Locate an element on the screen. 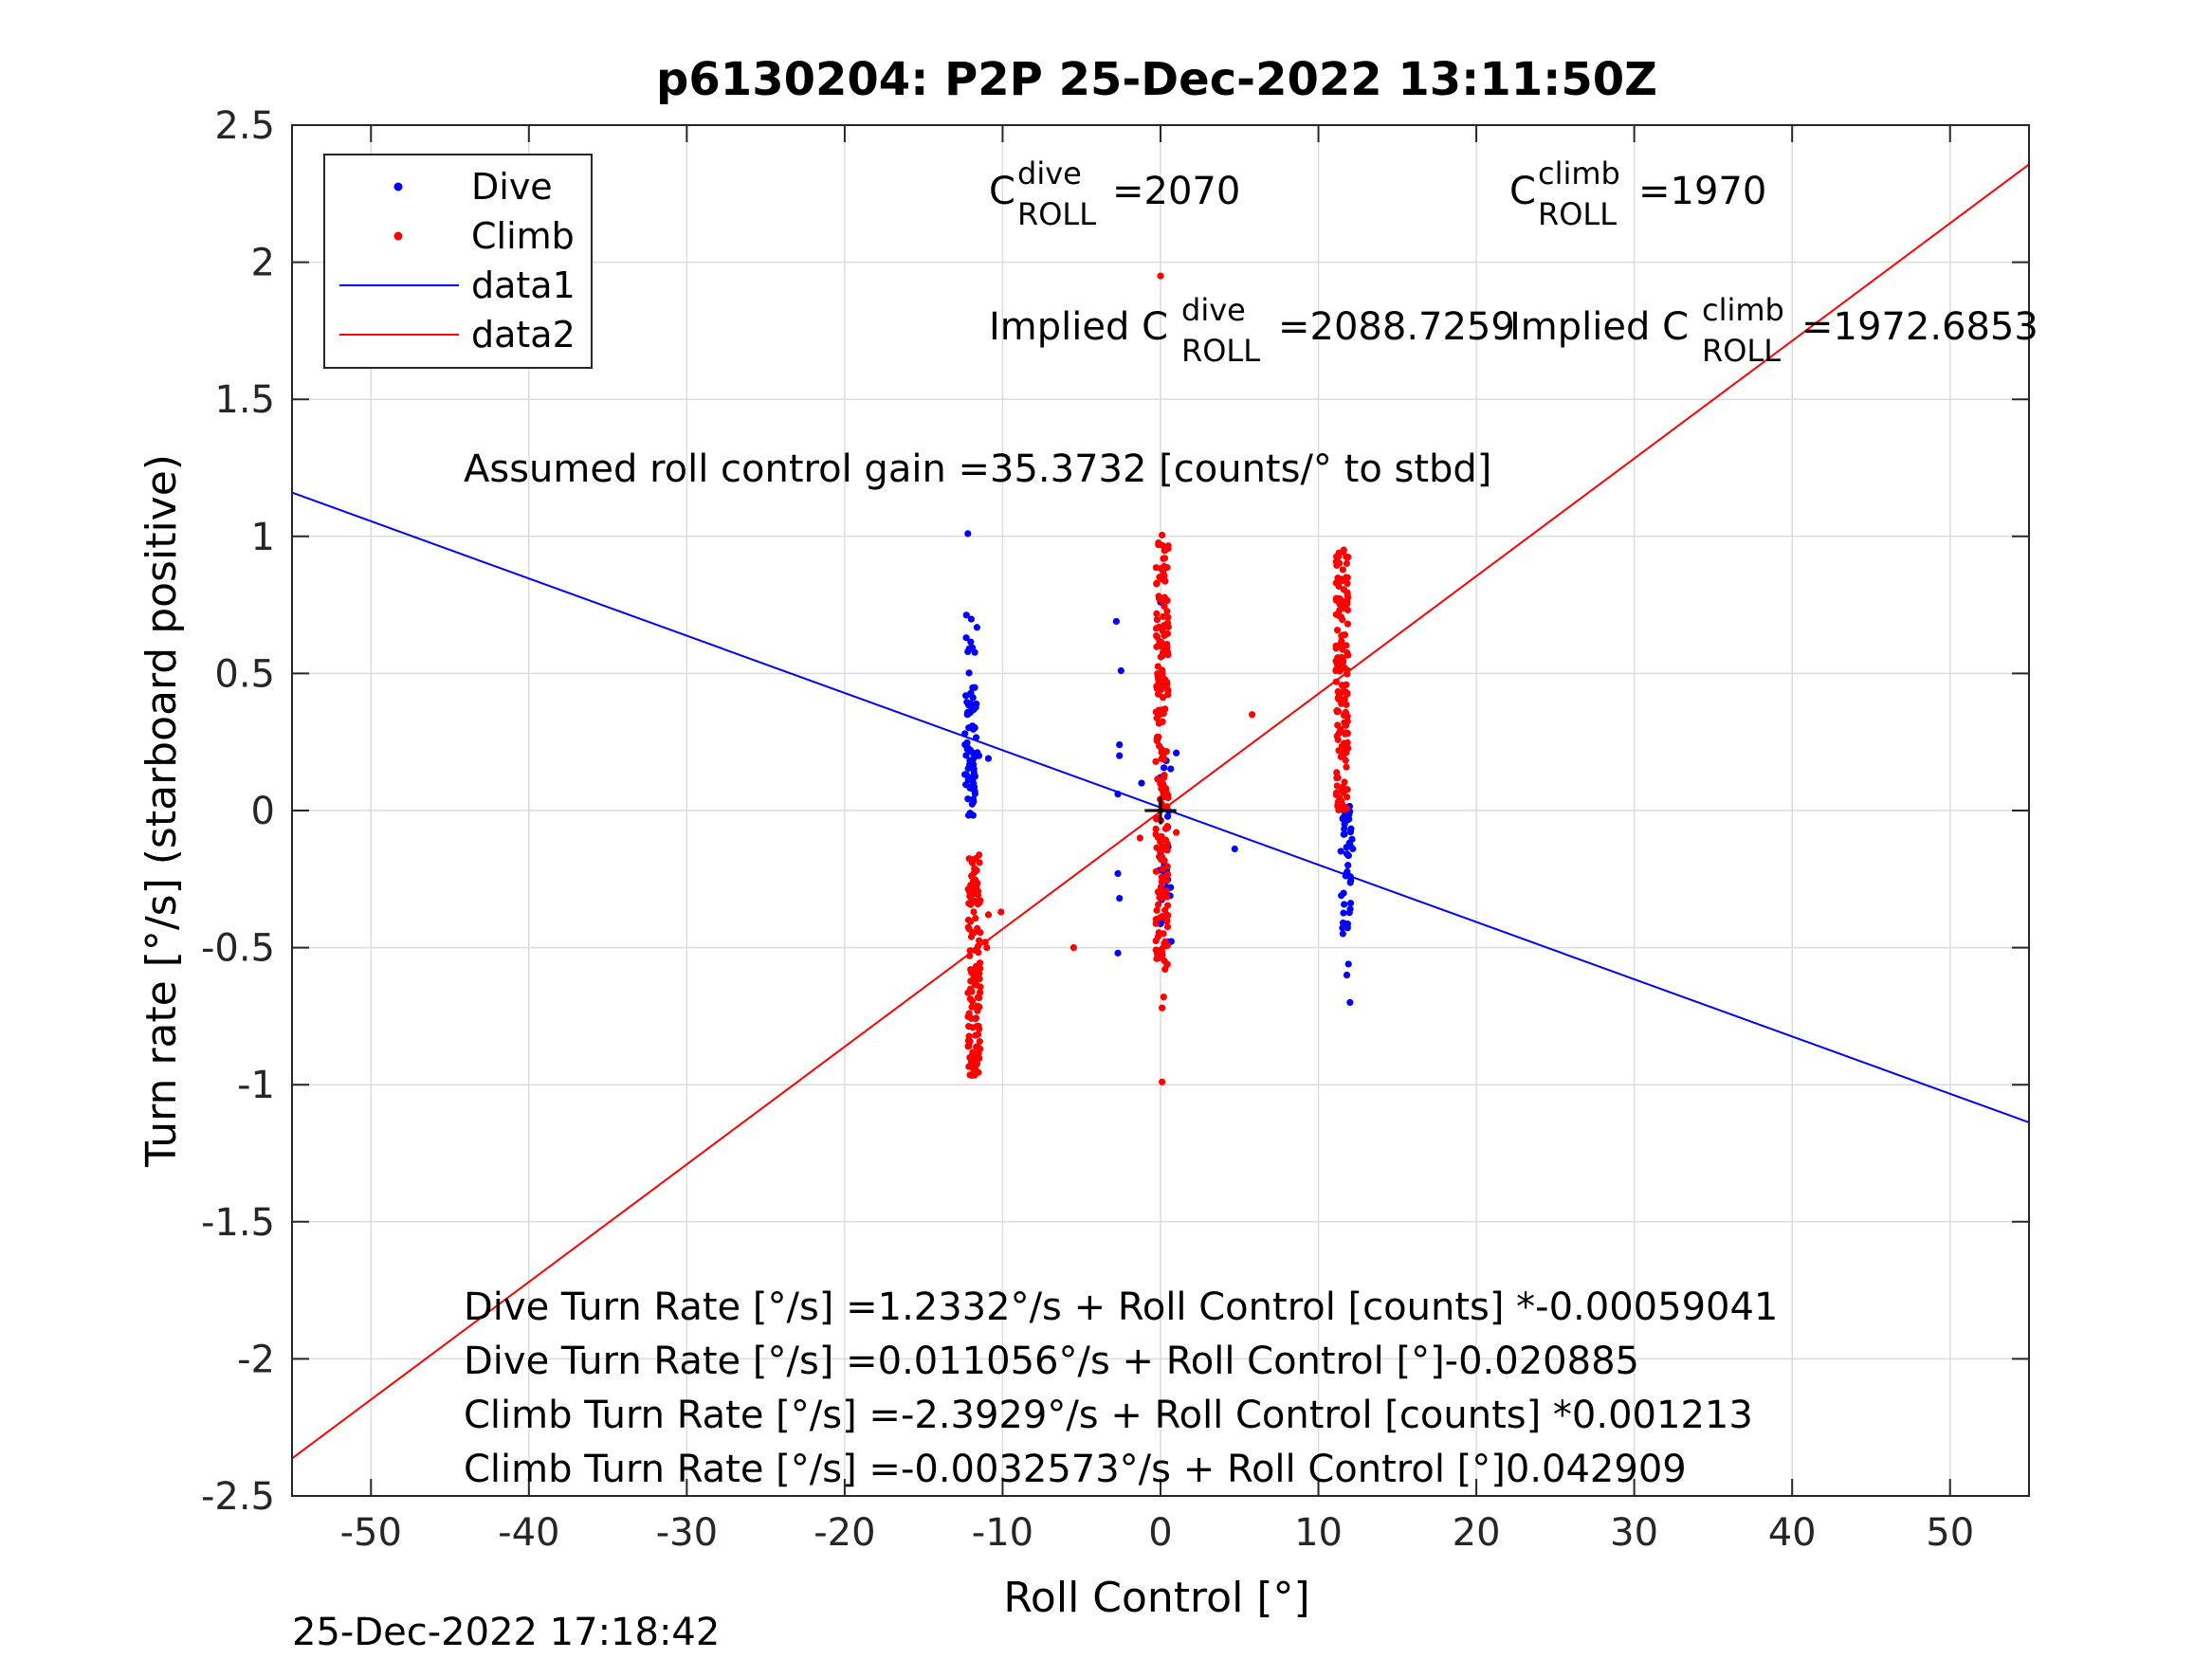 The image size is (2212, 1659). c-dive-sub: ROLL is located at coordinates (1056, 214).